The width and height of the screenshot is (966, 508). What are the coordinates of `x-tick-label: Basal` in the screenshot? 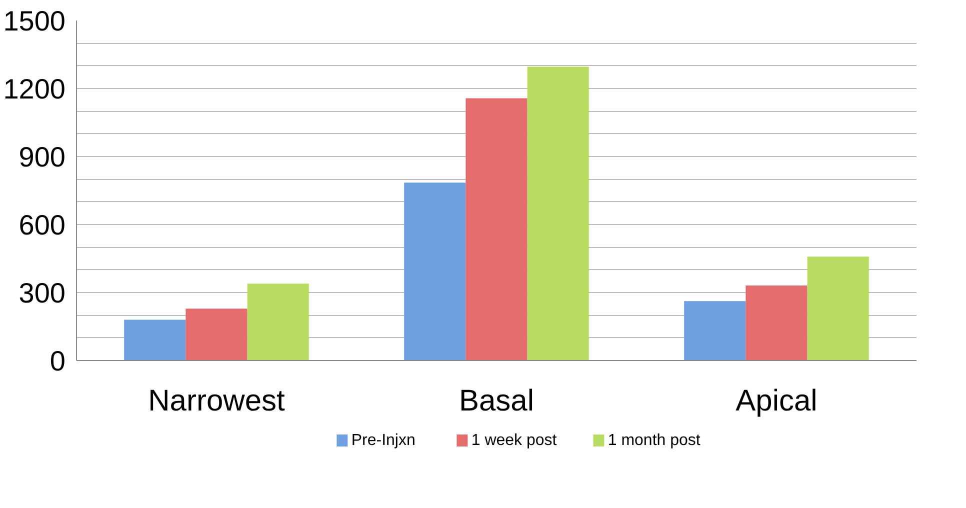 It's located at (496, 401).